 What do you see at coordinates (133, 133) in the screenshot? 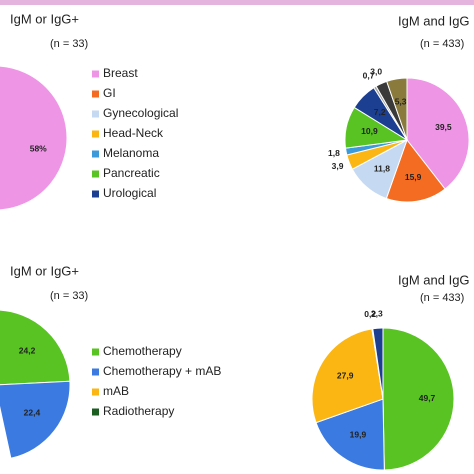
I see `legend-label: Head-Neck` at bounding box center [133, 133].